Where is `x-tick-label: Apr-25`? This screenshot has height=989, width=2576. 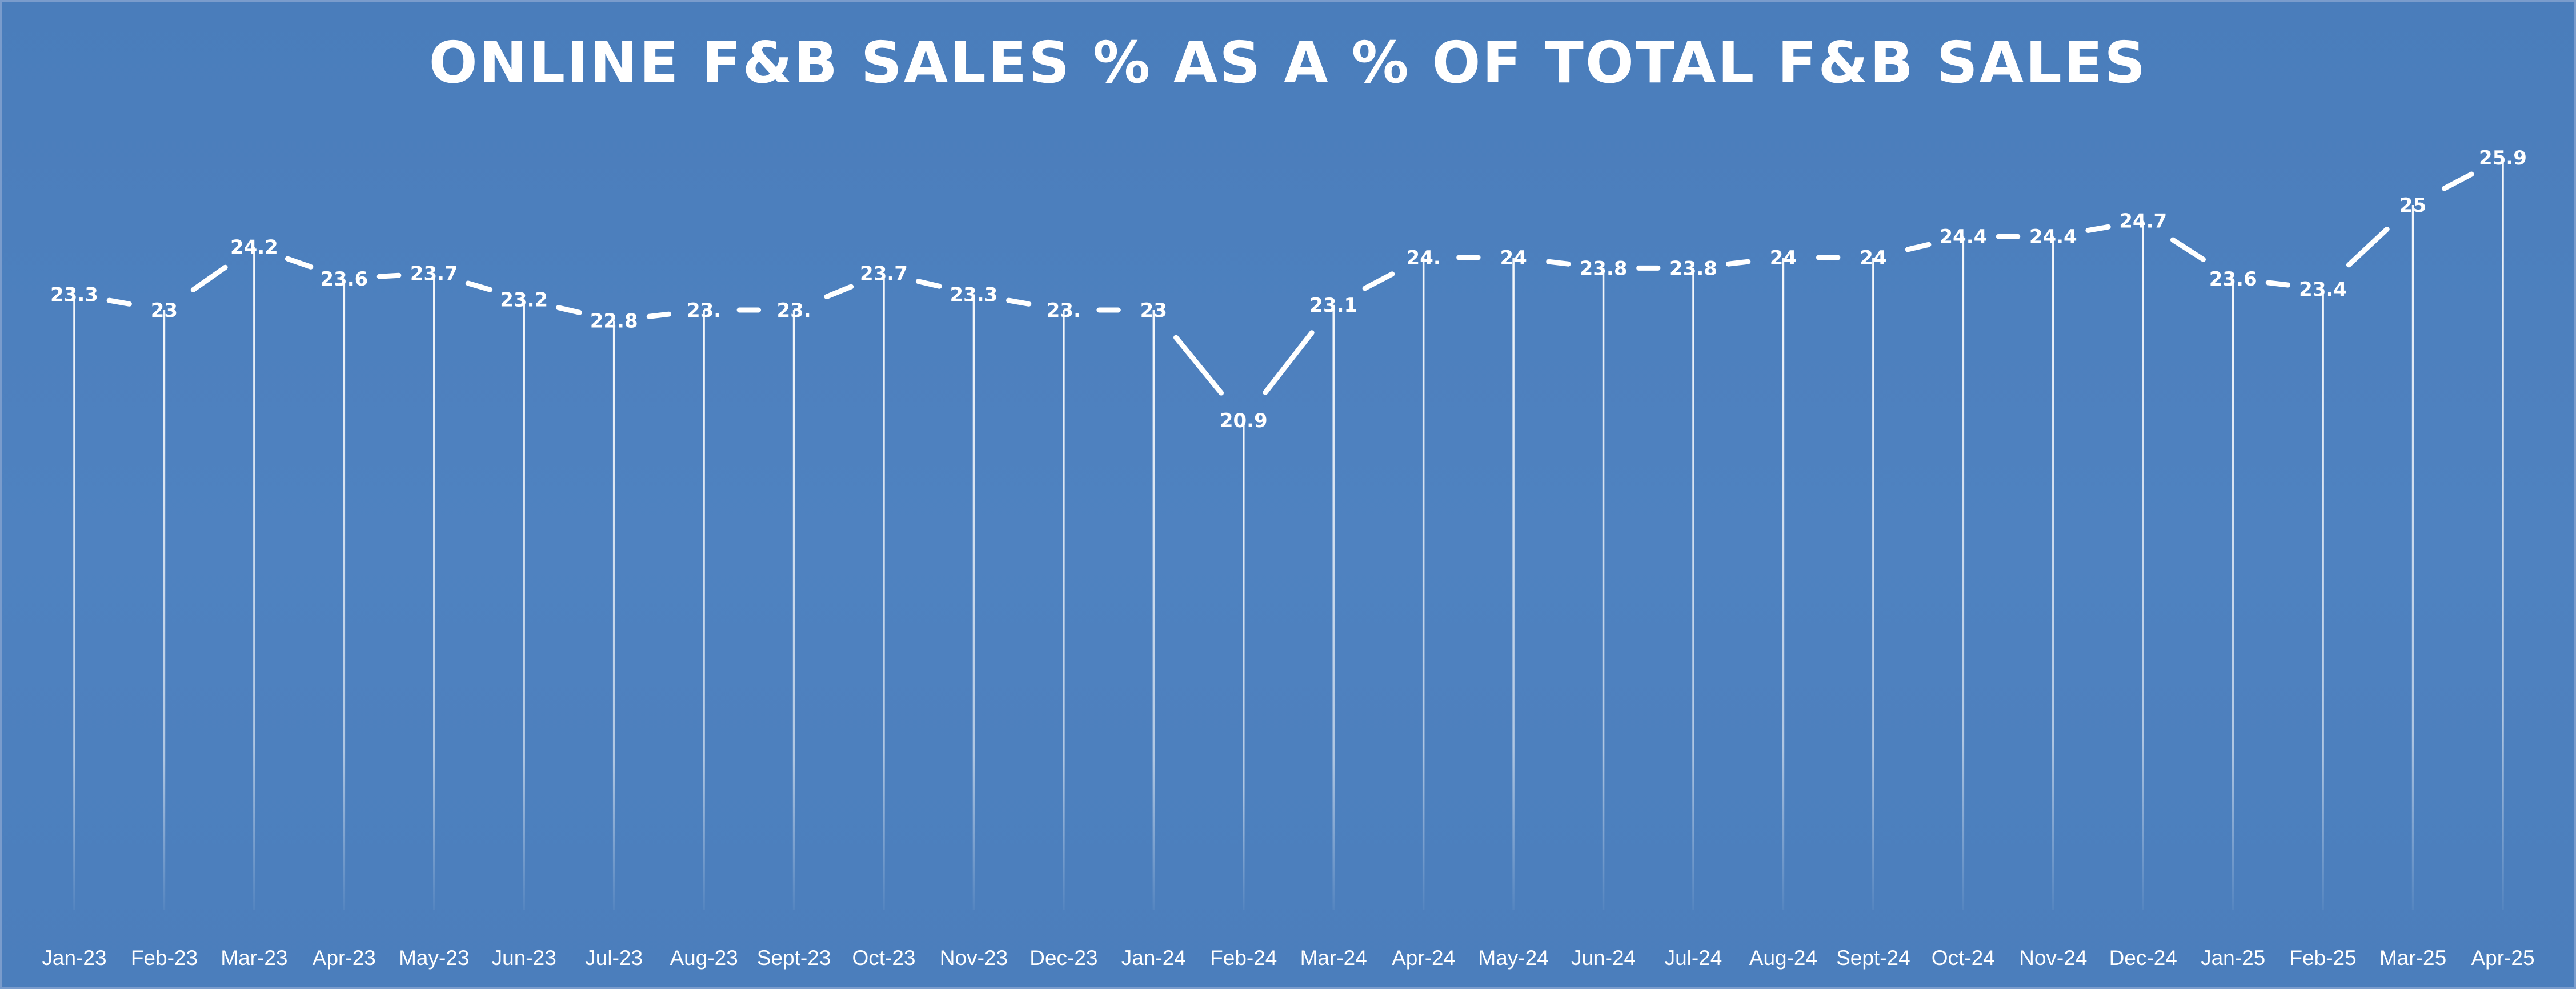 x-tick-label: Apr-25 is located at coordinates (2502, 958).